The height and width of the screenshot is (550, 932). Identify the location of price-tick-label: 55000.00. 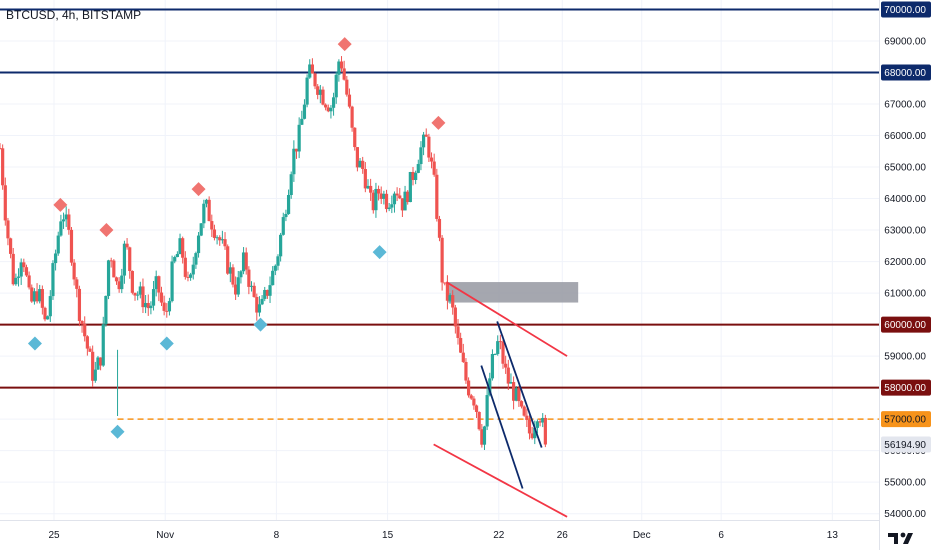
(905, 483).